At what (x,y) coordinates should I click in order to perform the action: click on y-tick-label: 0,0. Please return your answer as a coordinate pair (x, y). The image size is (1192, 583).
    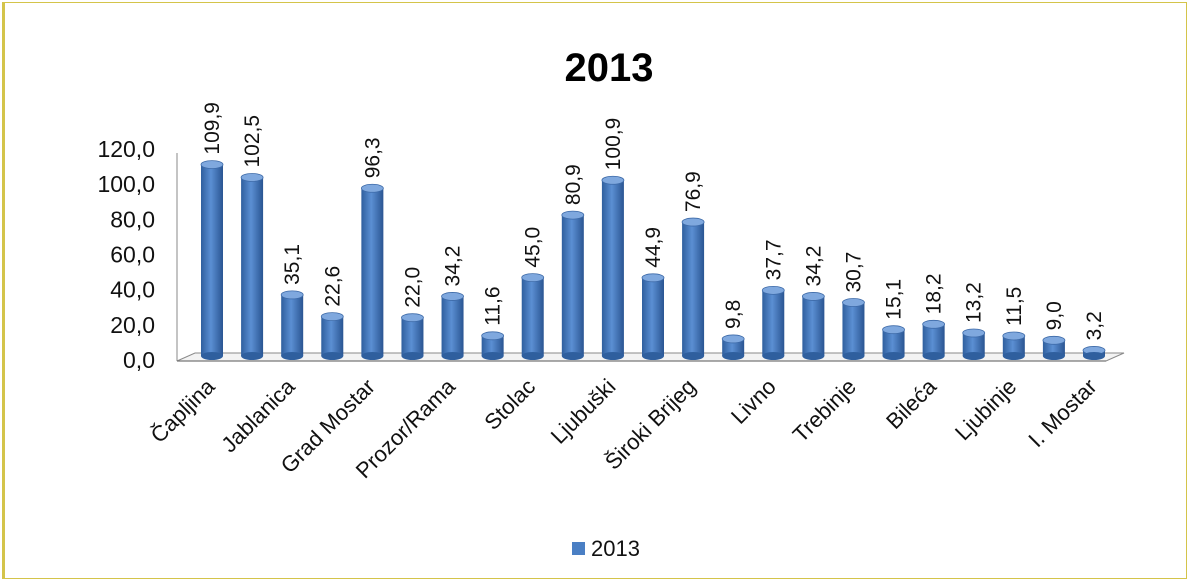
    Looking at the image, I should click on (139, 360).